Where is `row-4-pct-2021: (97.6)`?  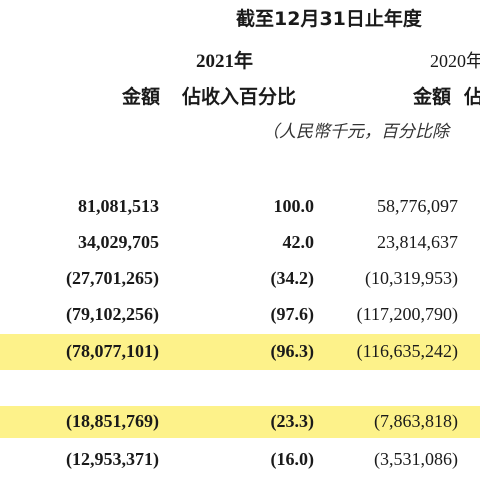 row-4-pct-2021: (97.6) is located at coordinates (292, 314).